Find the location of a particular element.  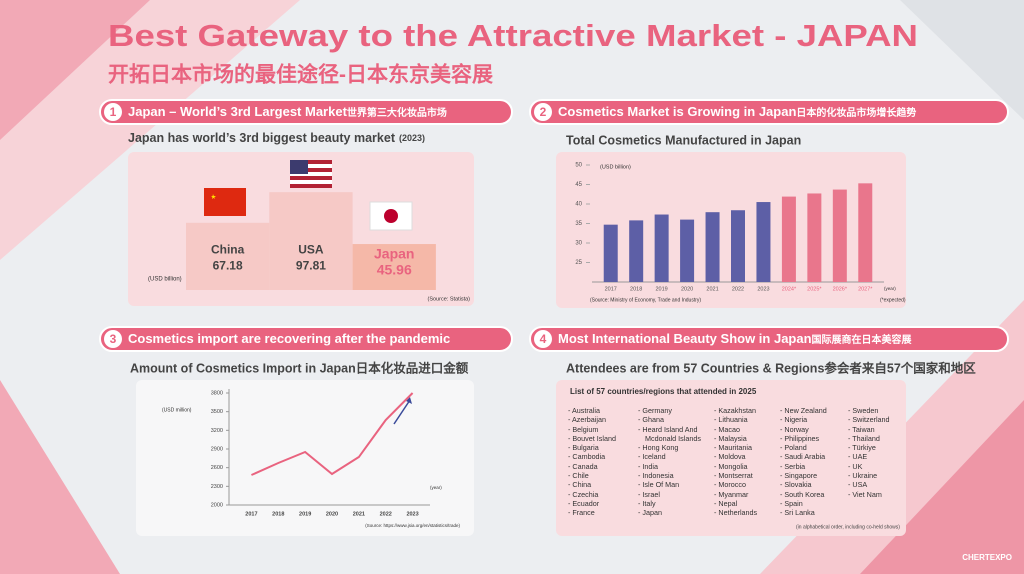

section-number-badge is located at coordinates (113, 112).